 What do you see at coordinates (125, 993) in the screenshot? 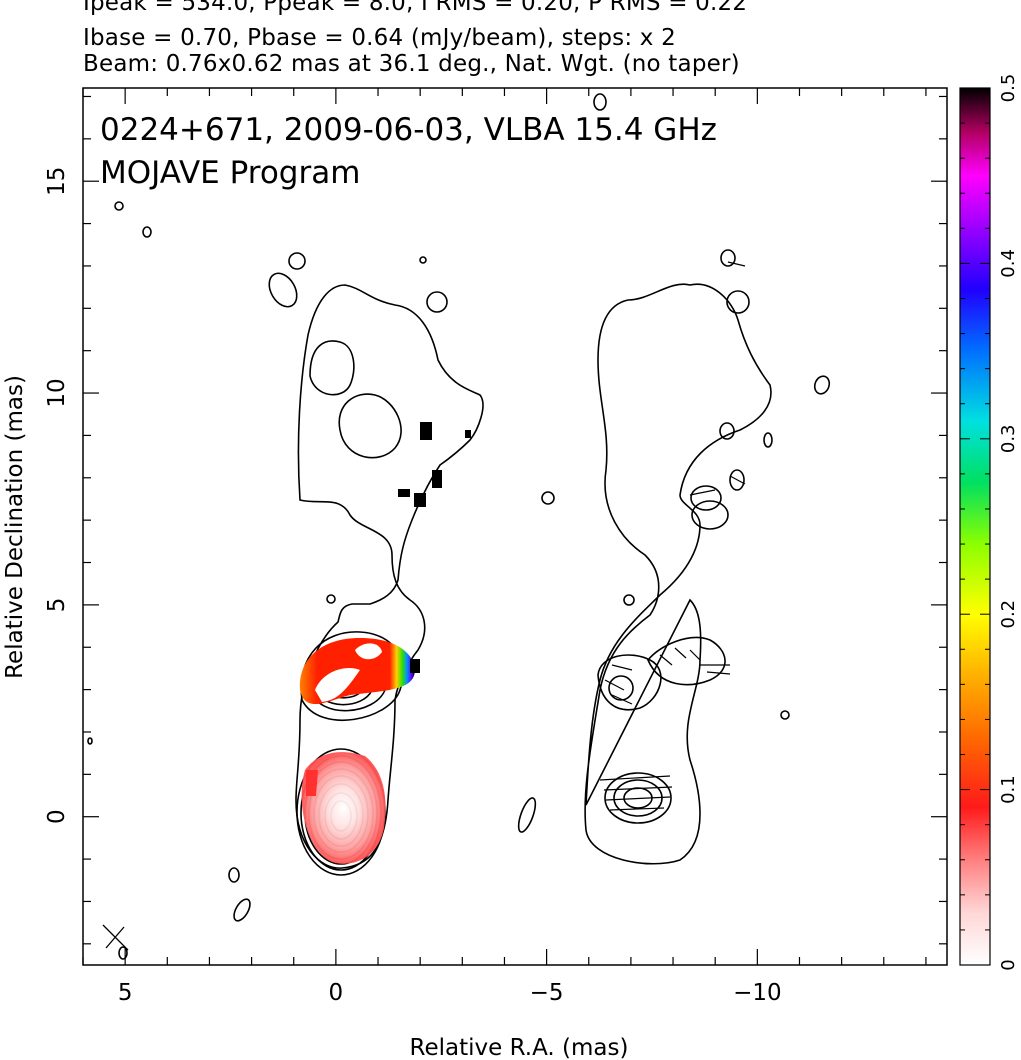
I see `x-tick-label: 5` at bounding box center [125, 993].